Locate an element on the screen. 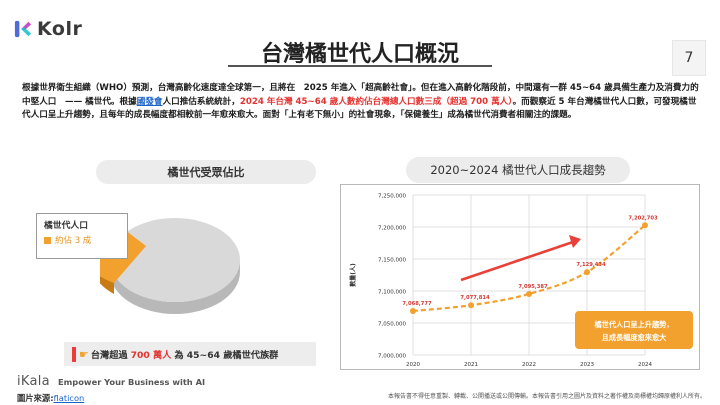  pointing-hand-icon: ☛ is located at coordinates (84, 354).